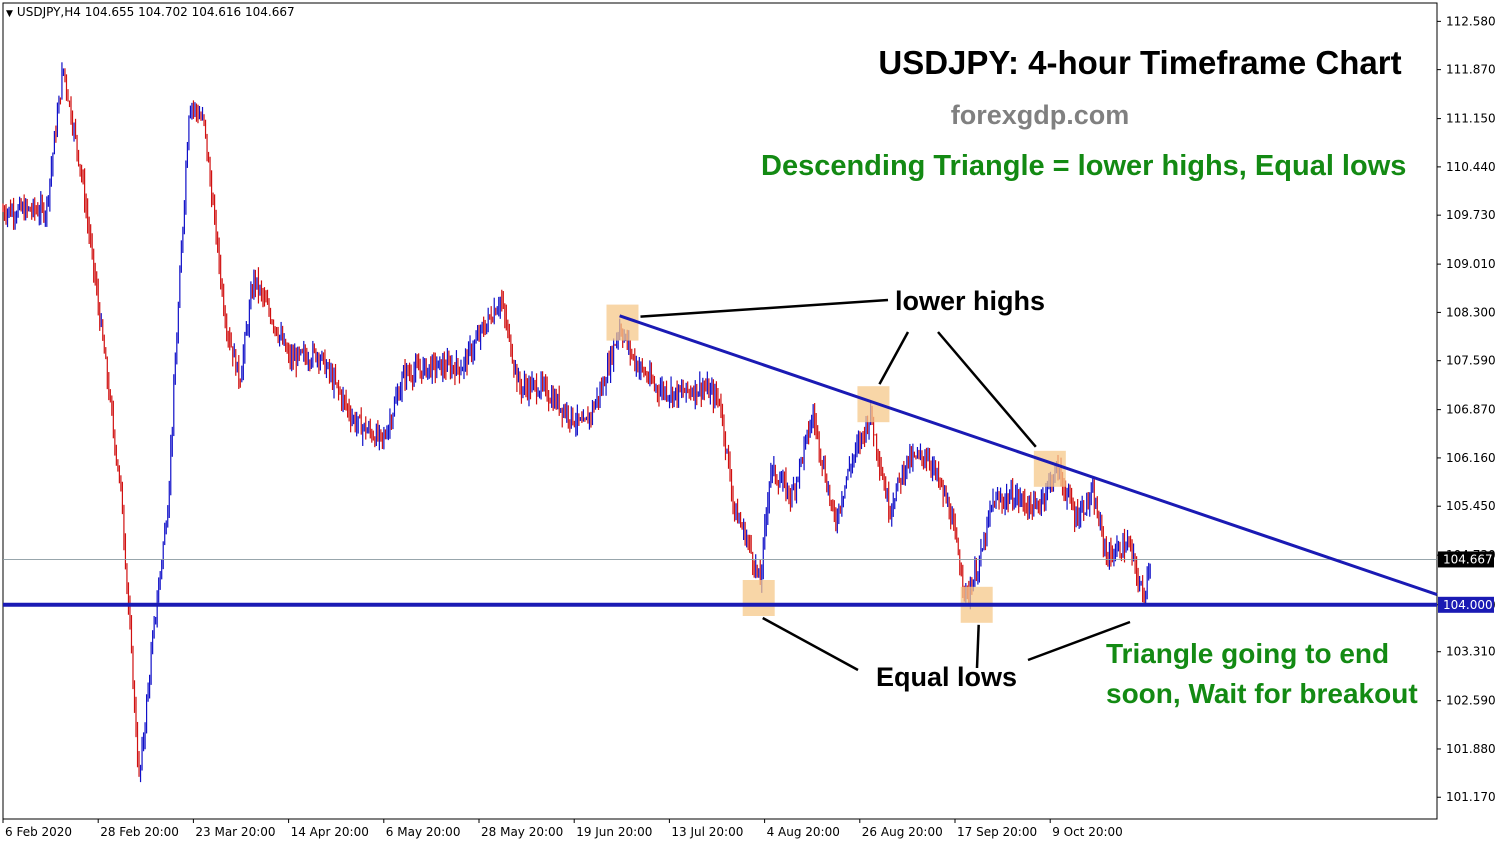  What do you see at coordinates (1471, 21) in the screenshot?
I see `y-tick-label: 112.580` at bounding box center [1471, 21].